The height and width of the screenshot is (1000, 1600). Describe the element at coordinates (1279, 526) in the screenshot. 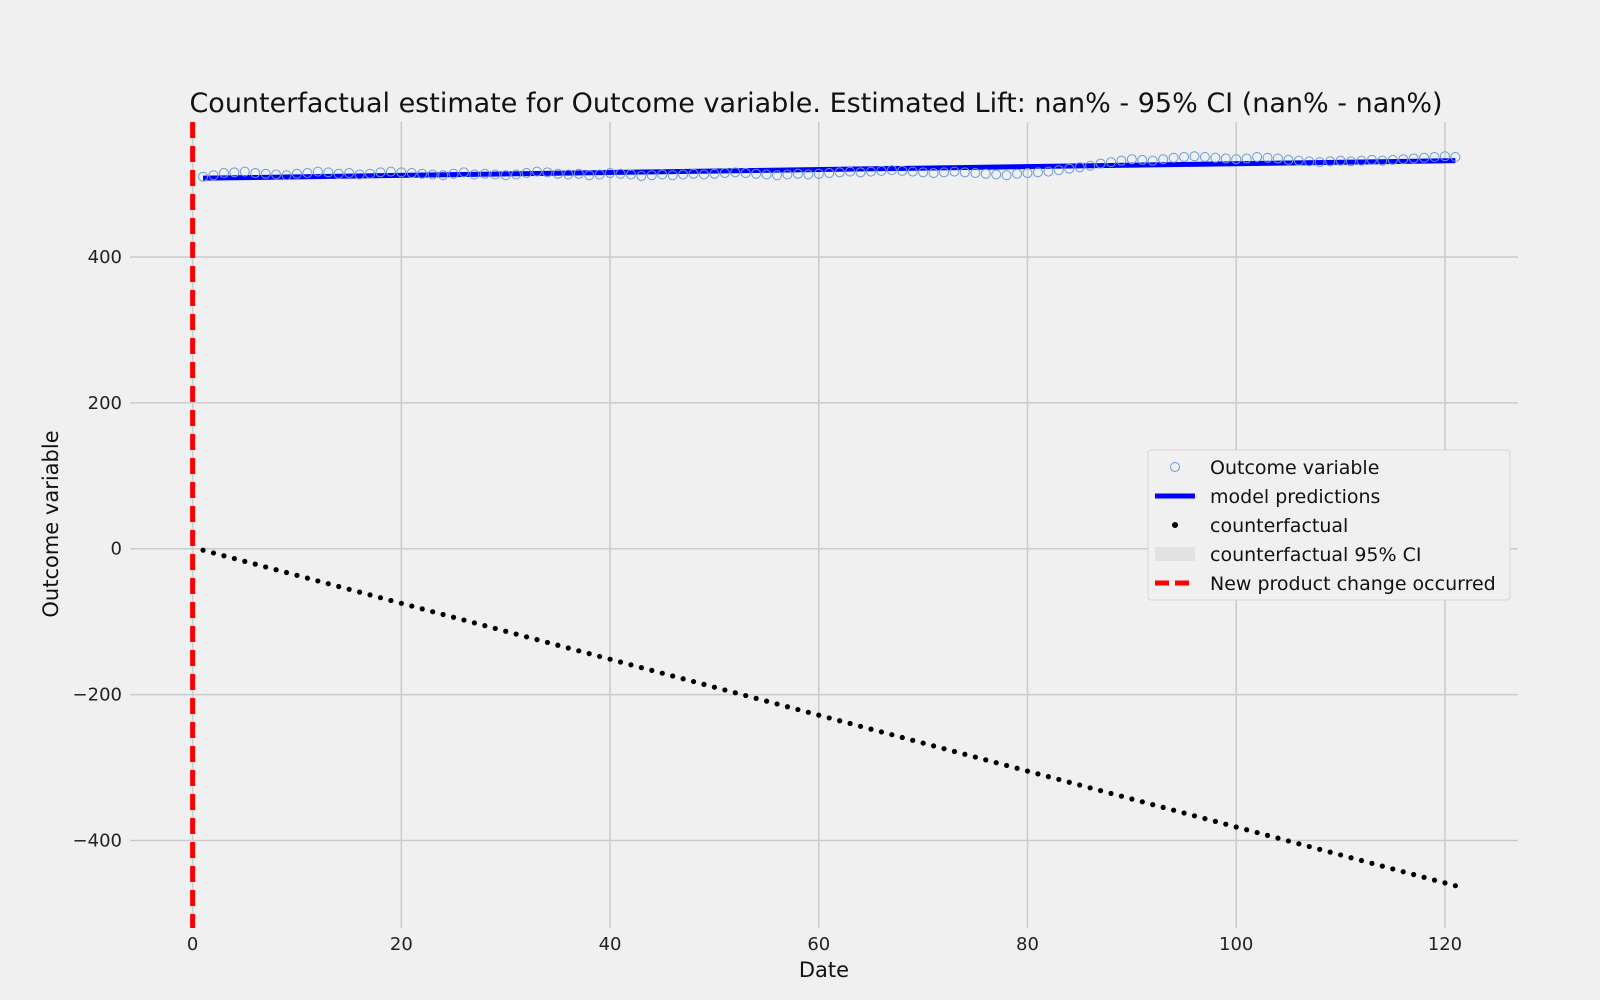

I see `legend-label: counterfactual` at that location.